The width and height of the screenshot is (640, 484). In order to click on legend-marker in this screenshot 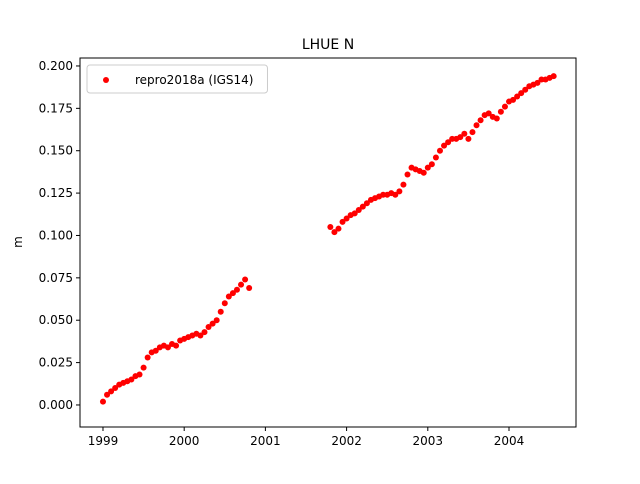, I will do `click(106, 80)`.